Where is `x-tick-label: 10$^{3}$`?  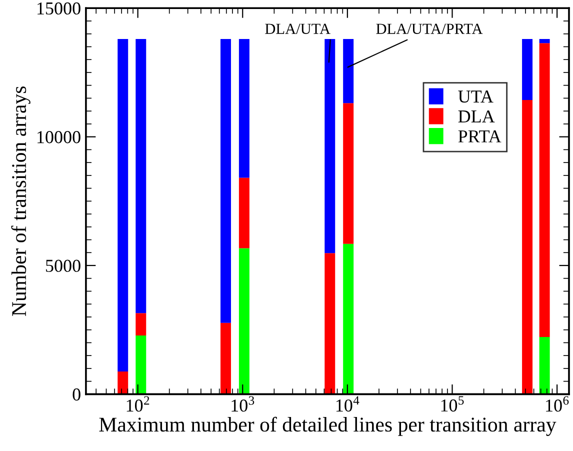
x-tick-label: 10$^{3}$ is located at coordinates (243, 404).